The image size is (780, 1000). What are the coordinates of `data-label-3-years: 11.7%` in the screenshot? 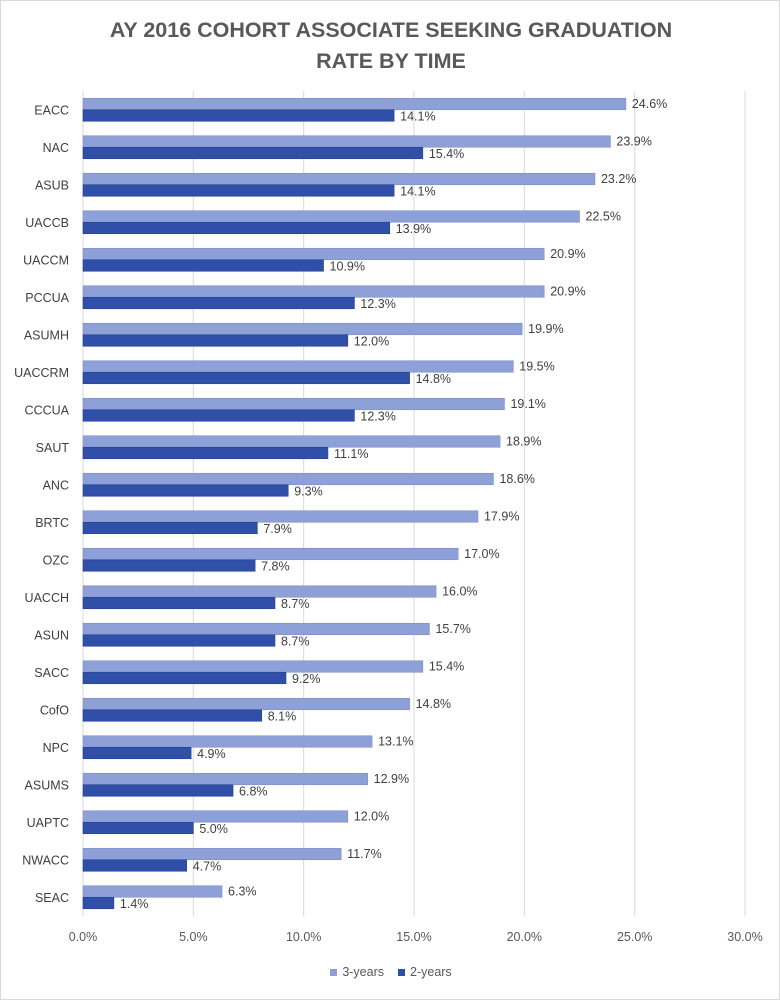 It's located at (364, 854).